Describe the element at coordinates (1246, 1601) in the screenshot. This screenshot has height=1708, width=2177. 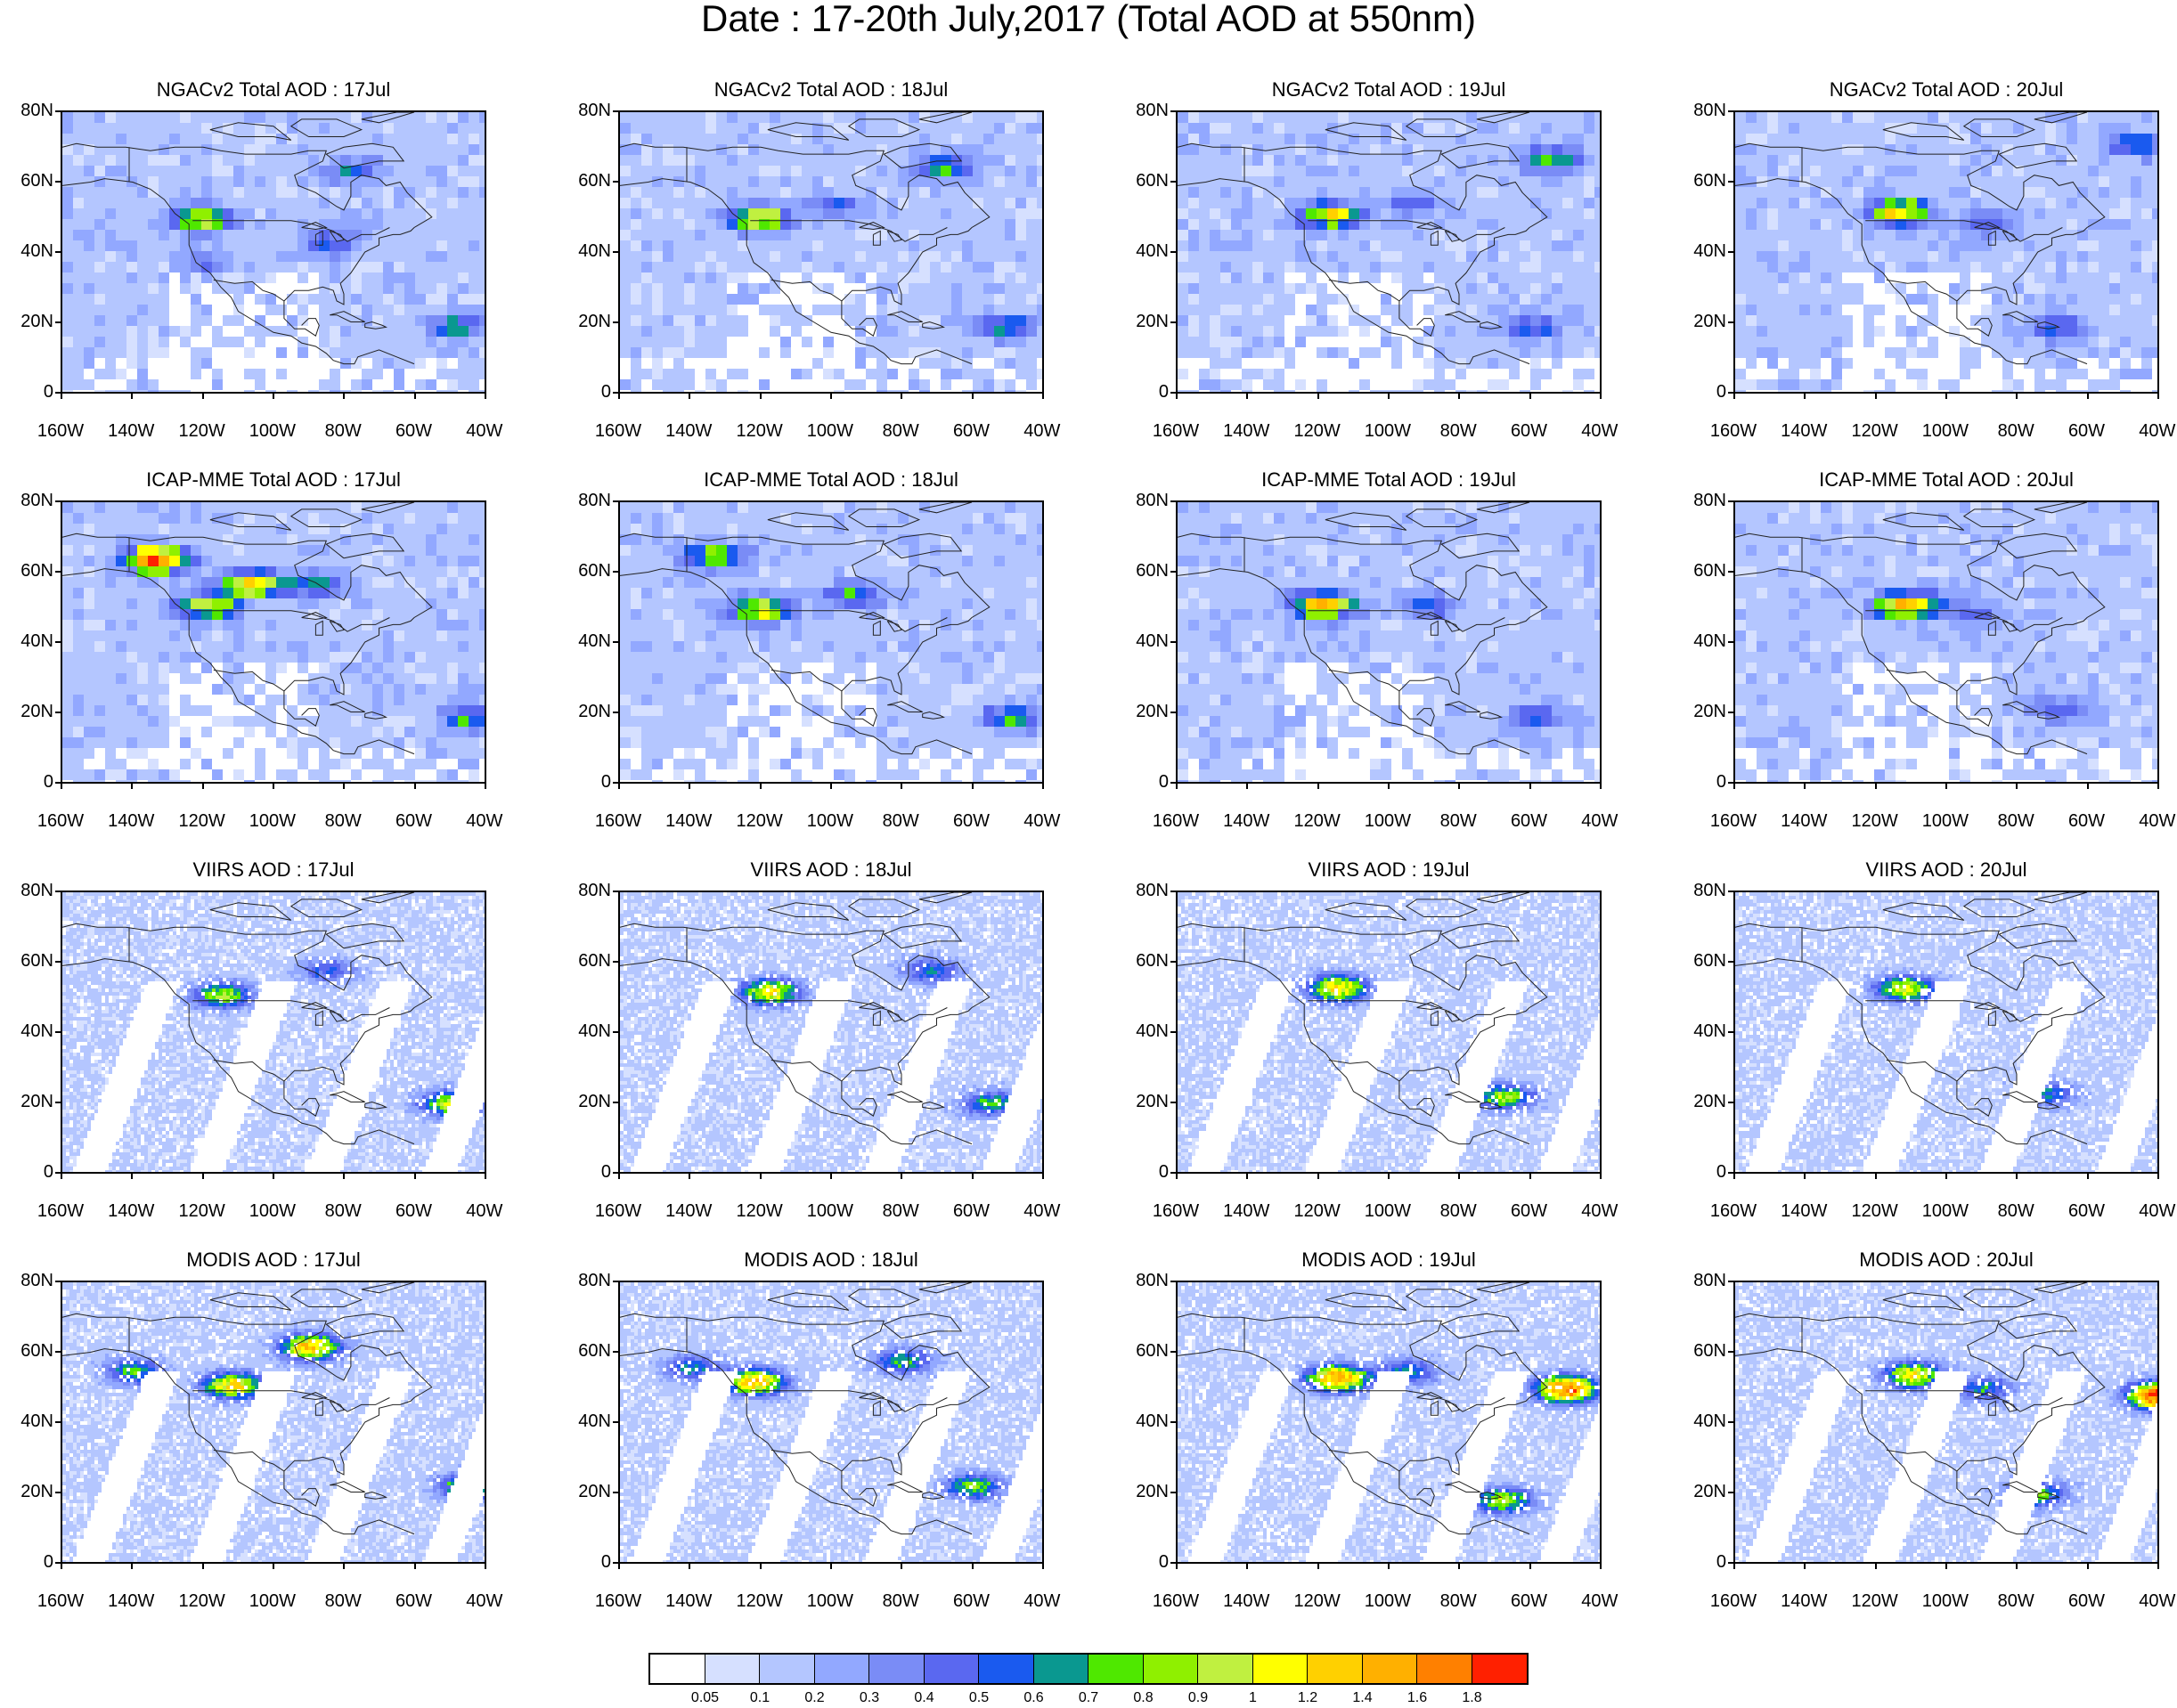
I see `x-tick-label: 140W` at that location.